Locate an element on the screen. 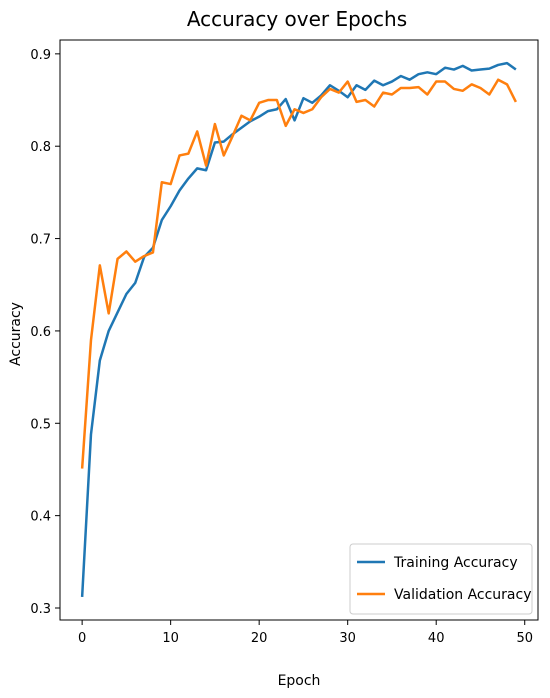 The width and height of the screenshot is (550, 698). x-tick-label: 40 is located at coordinates (436, 638).